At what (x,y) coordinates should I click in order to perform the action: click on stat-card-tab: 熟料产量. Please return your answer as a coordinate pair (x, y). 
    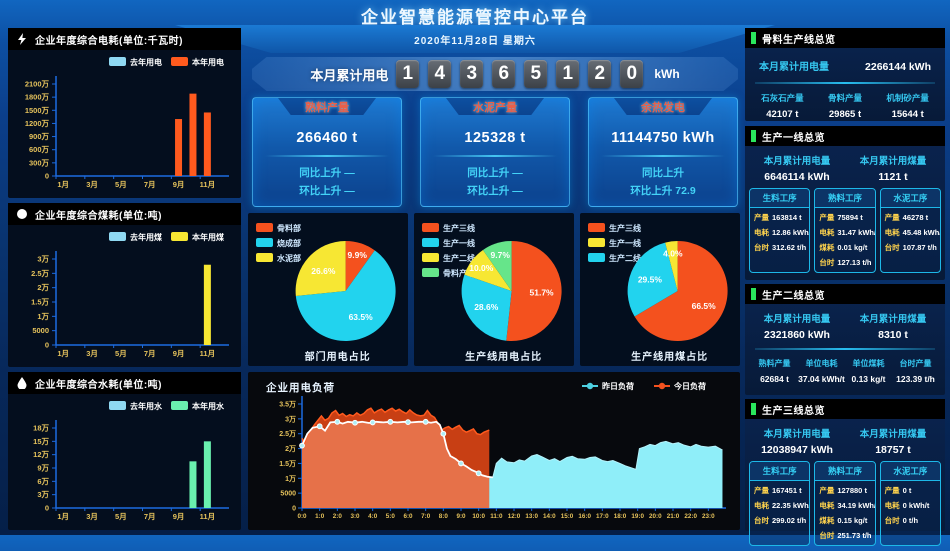
    Looking at the image, I should click on (327, 106).